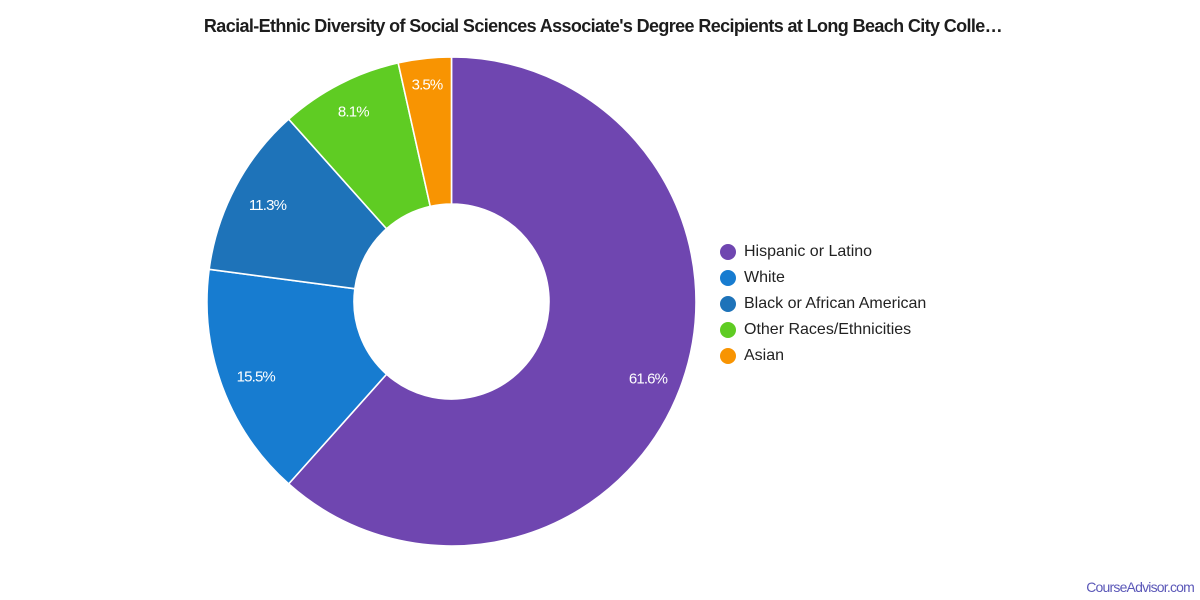  I want to click on svg-text: 3.5%, so click(427, 85).